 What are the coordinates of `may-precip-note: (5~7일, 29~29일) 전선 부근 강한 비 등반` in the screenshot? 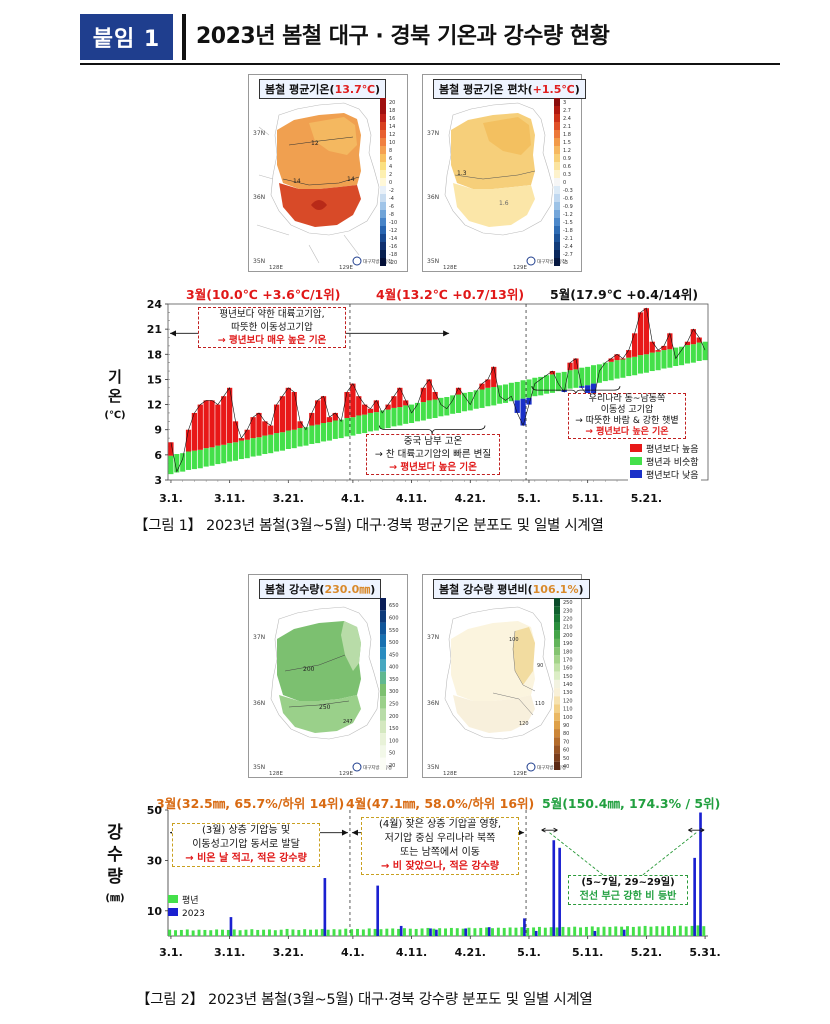 It's located at (628, 890).